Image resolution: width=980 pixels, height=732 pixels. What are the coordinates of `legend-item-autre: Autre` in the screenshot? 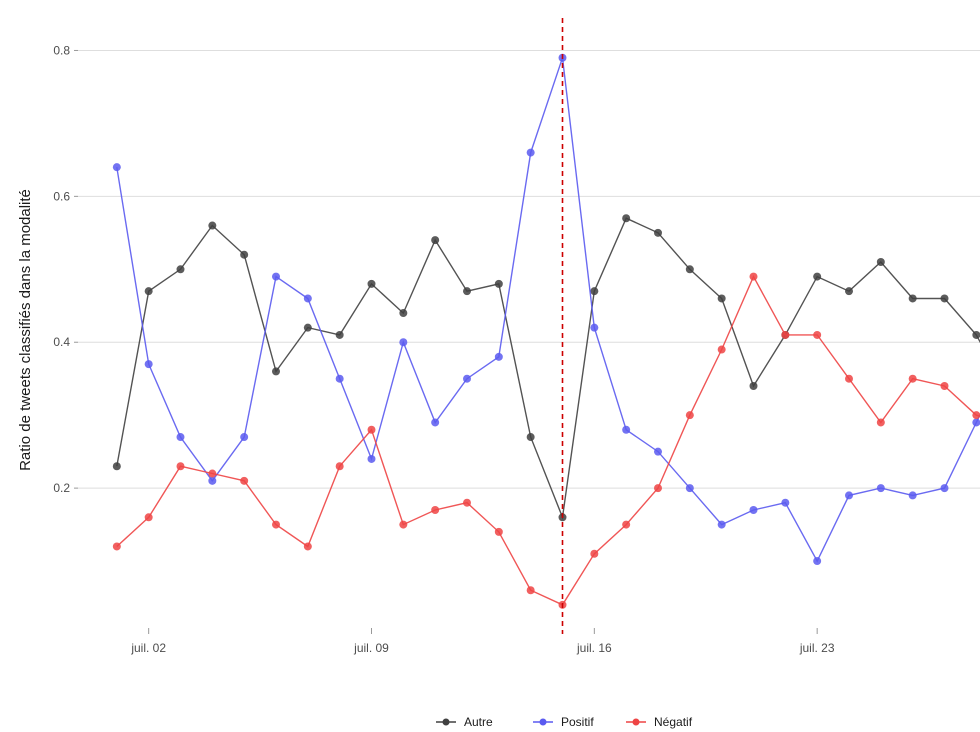 It's located at (464, 722).